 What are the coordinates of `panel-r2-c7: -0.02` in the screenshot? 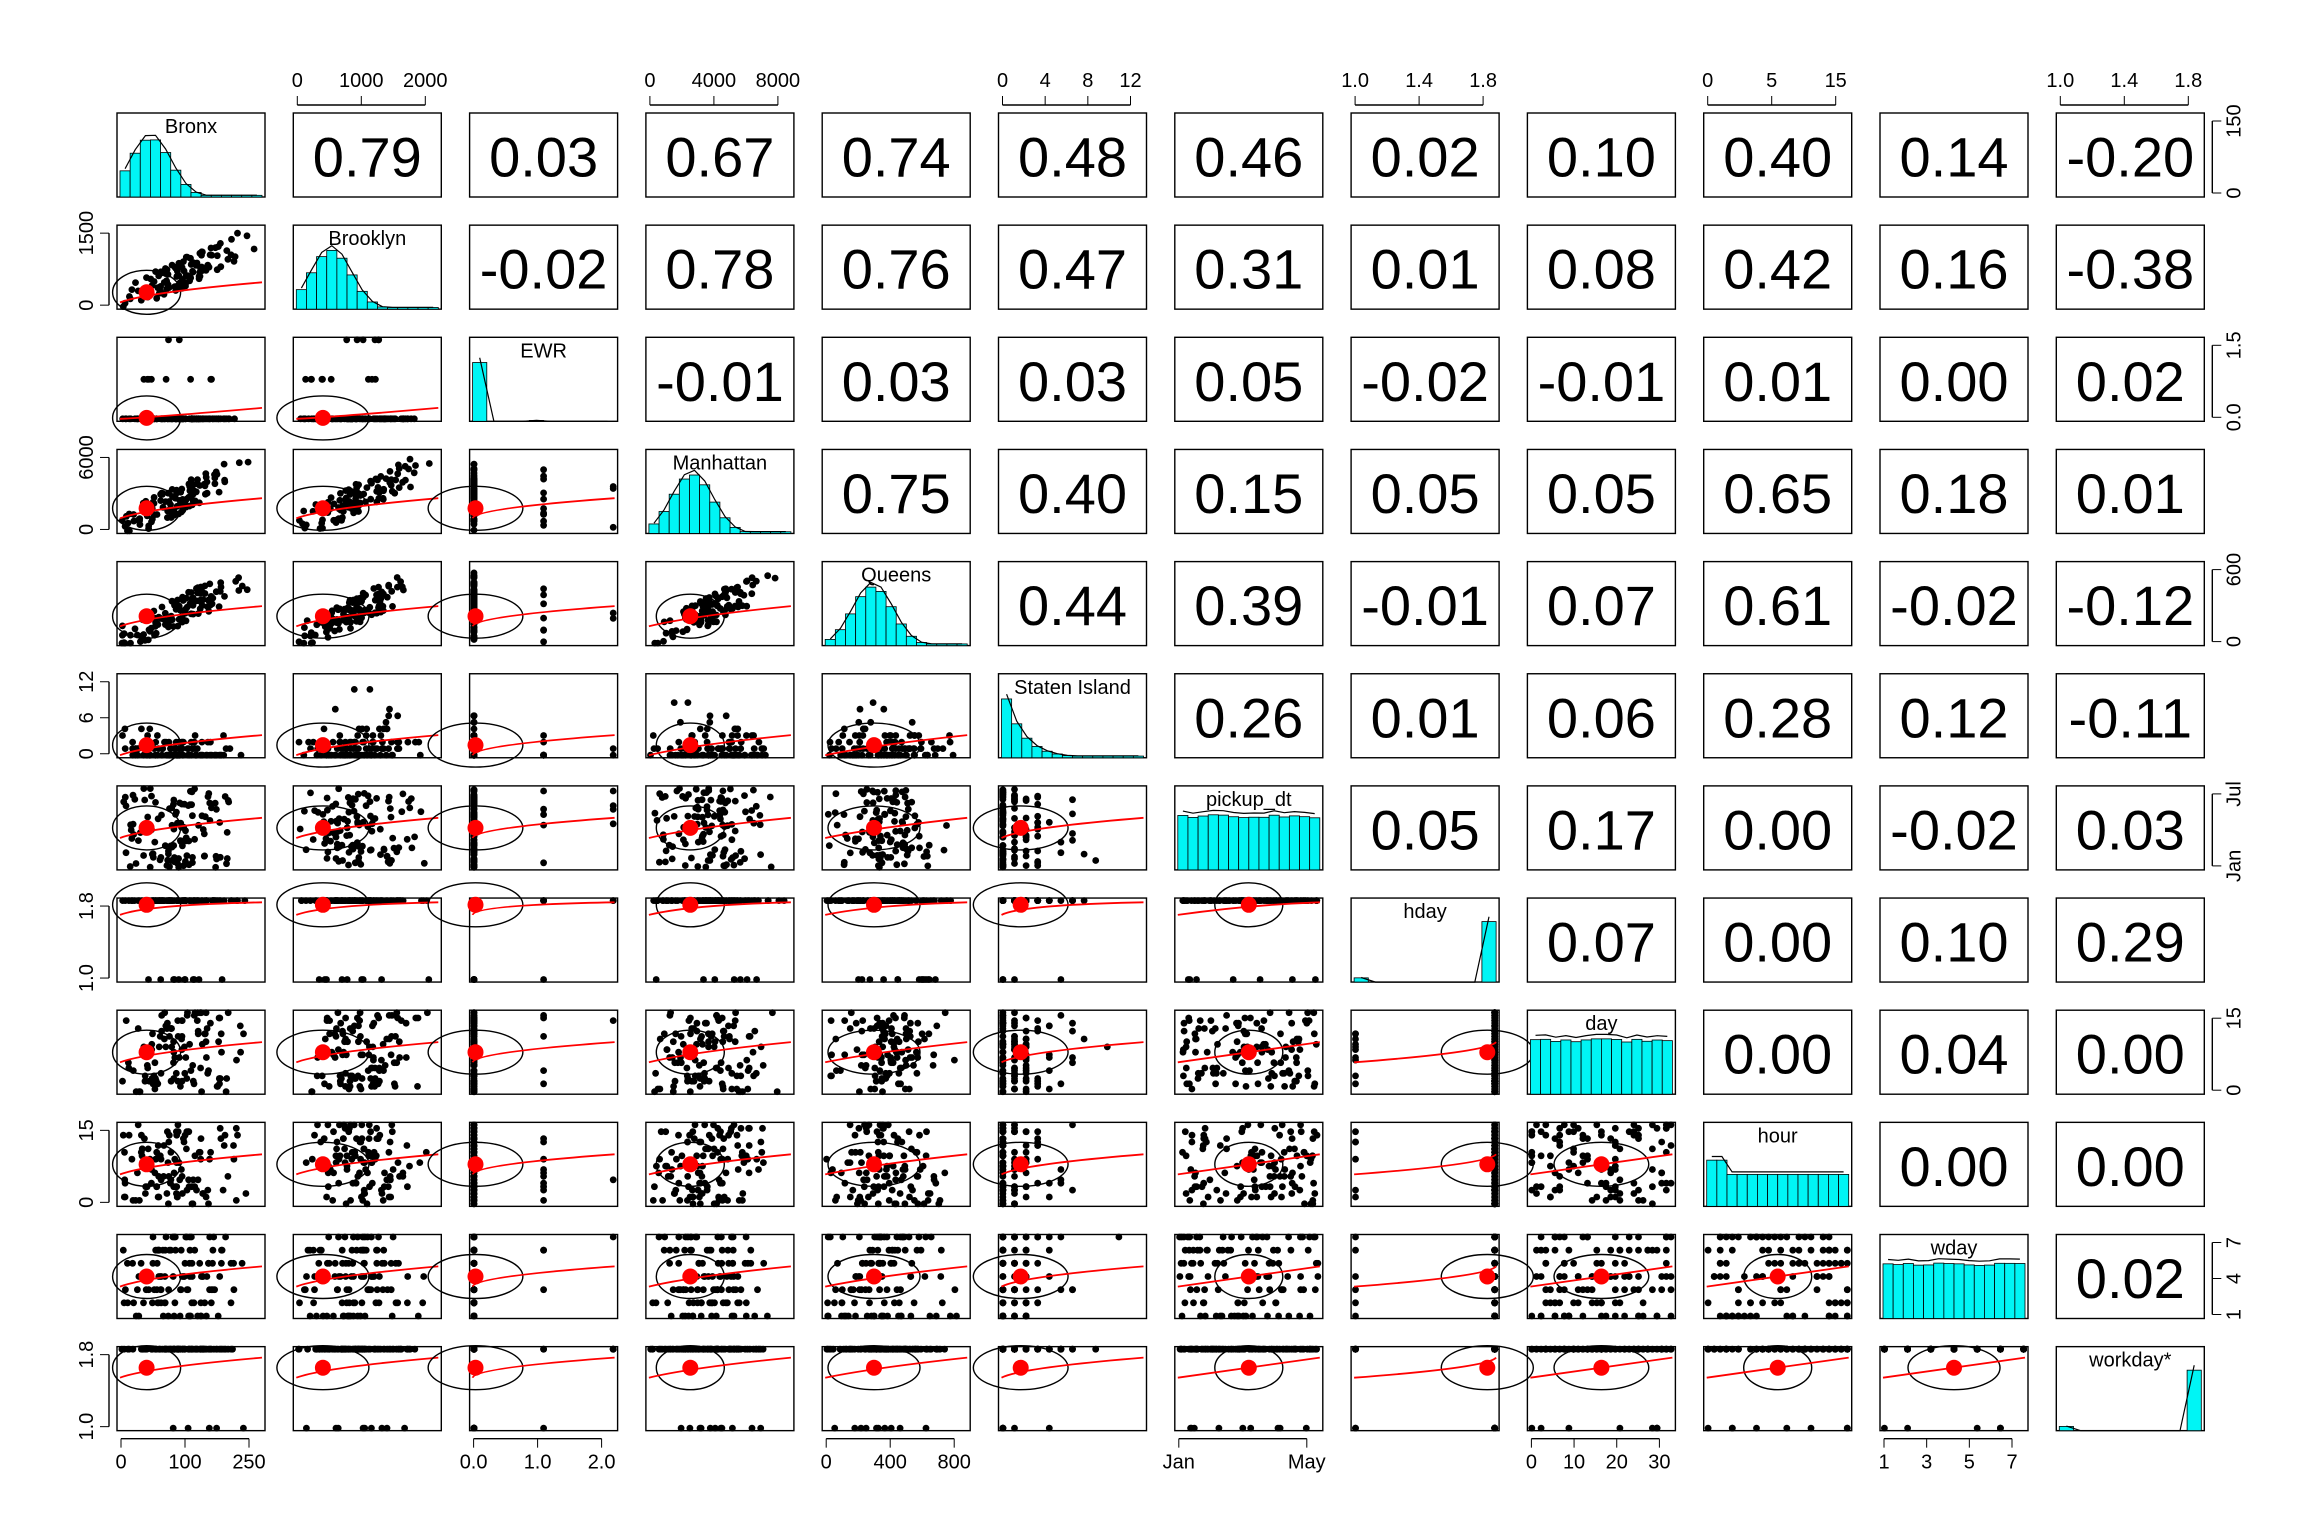 It's located at (1425, 379).